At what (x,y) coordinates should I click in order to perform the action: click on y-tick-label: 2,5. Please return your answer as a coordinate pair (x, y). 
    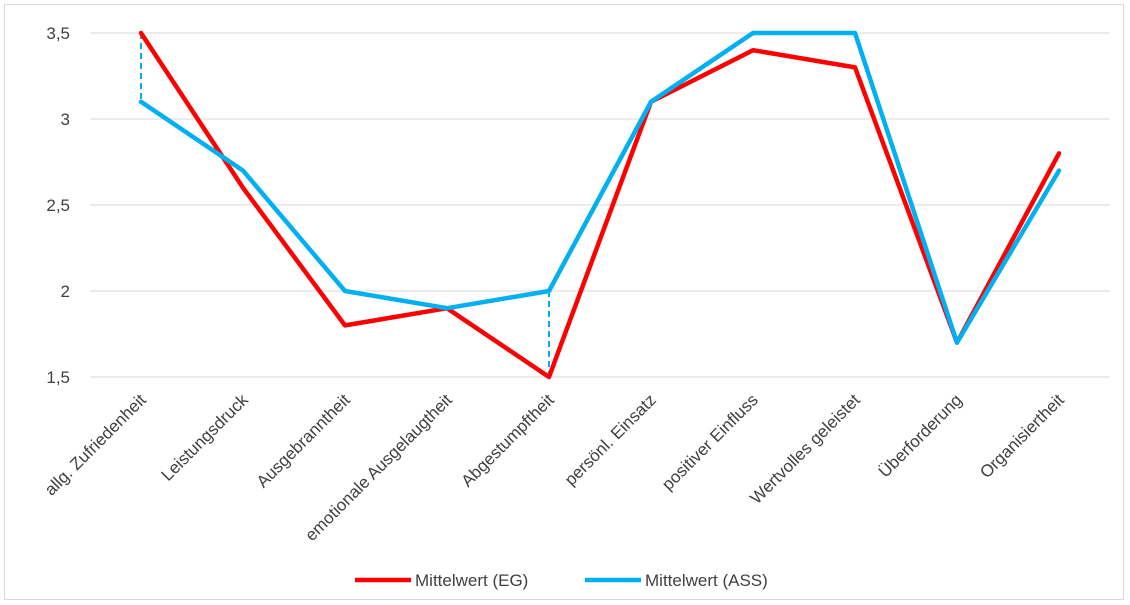
    Looking at the image, I should click on (58, 205).